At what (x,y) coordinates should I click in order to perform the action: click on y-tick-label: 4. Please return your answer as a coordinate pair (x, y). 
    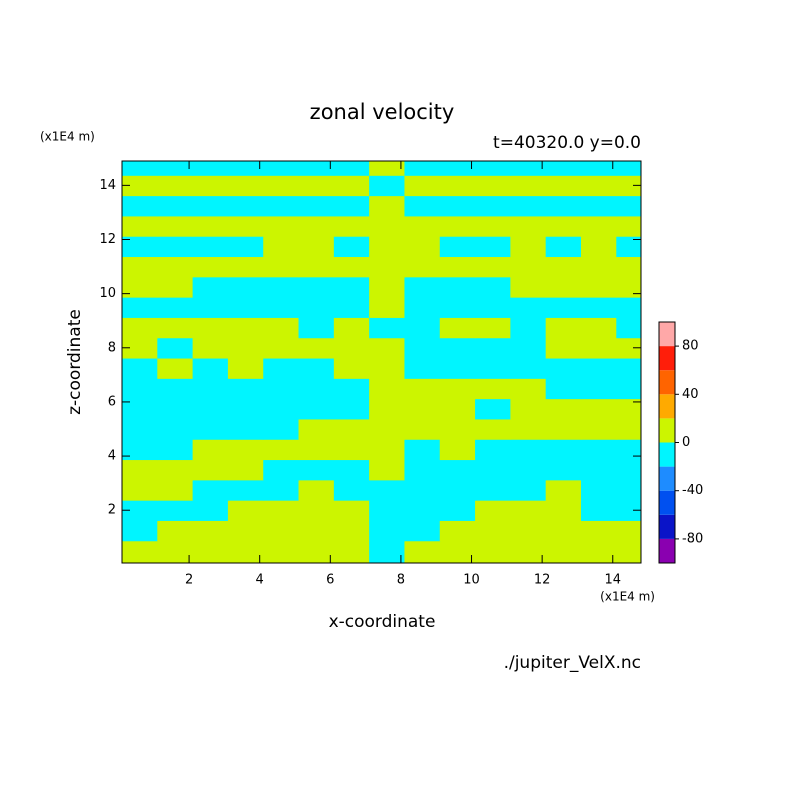
    Looking at the image, I should click on (112, 456).